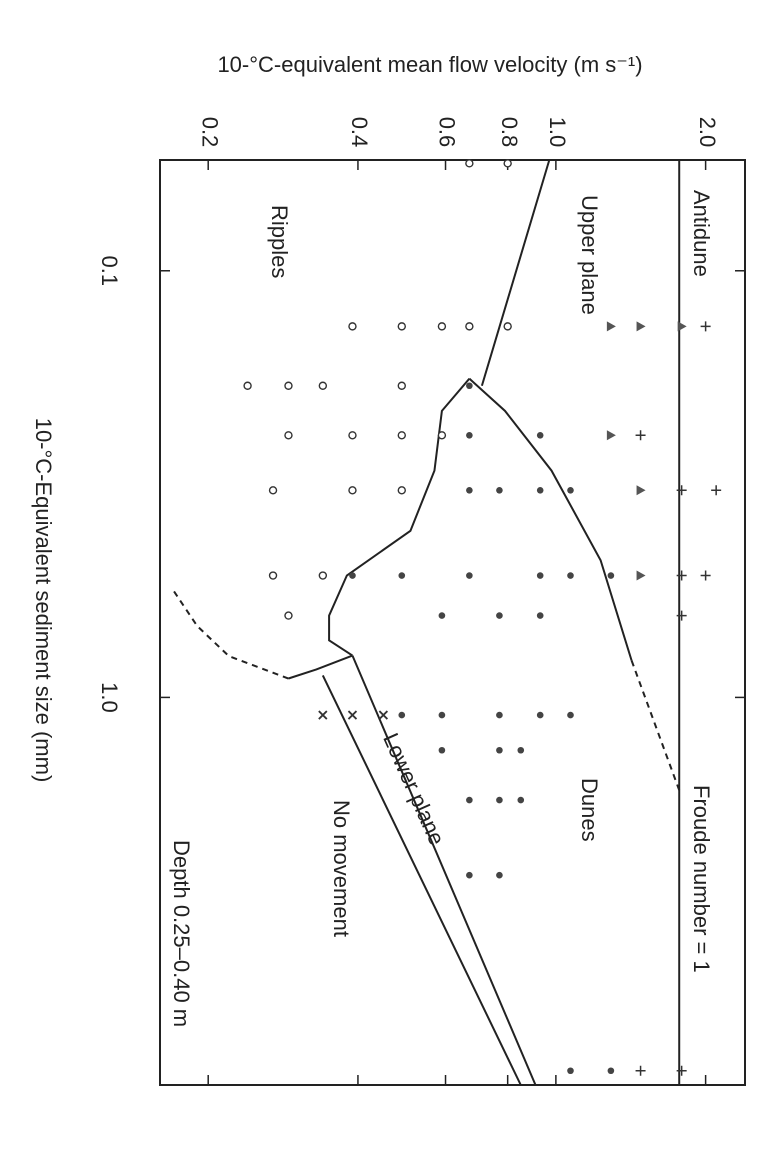 This screenshot has width=774, height=1160. Describe the element at coordinates (43, 600) in the screenshot. I see `x-axis-title: 10-°C-Equivalent sediment size (mm)` at that location.